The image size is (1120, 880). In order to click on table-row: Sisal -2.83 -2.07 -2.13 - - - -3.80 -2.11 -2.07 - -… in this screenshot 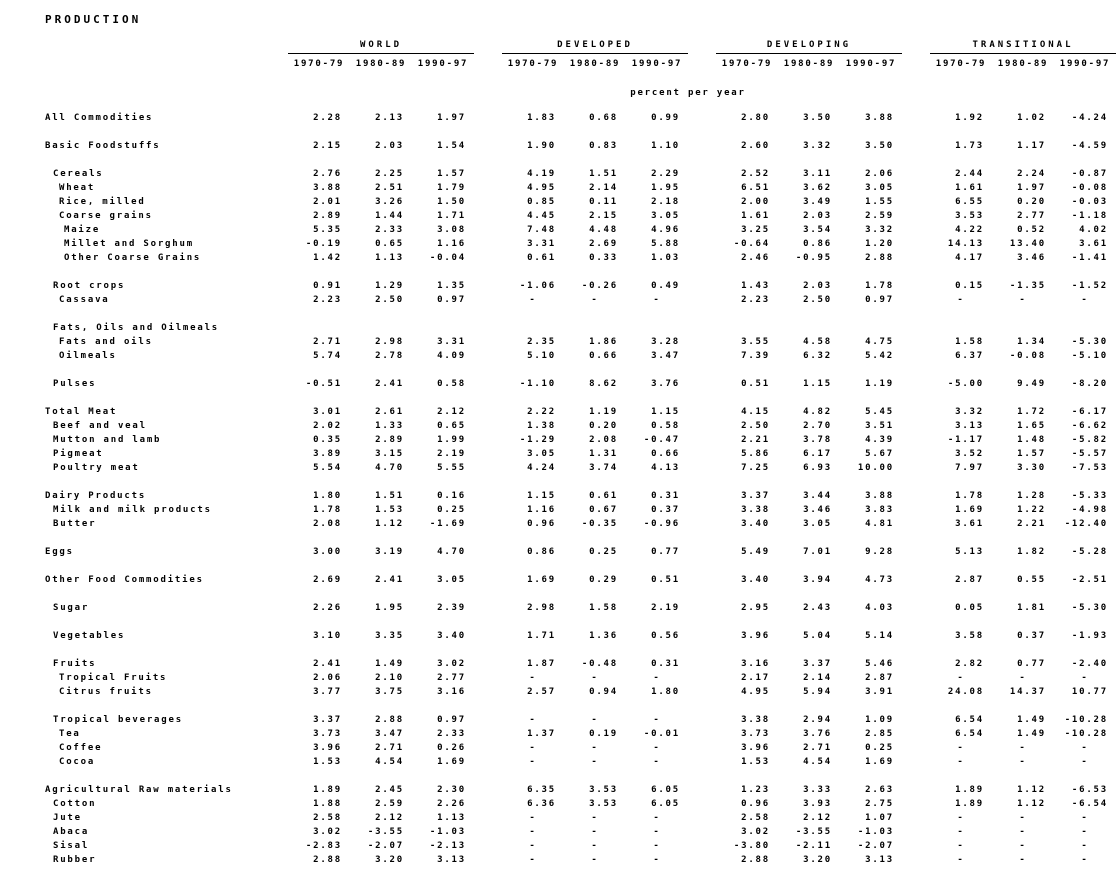, I will do `click(580, 846)`.